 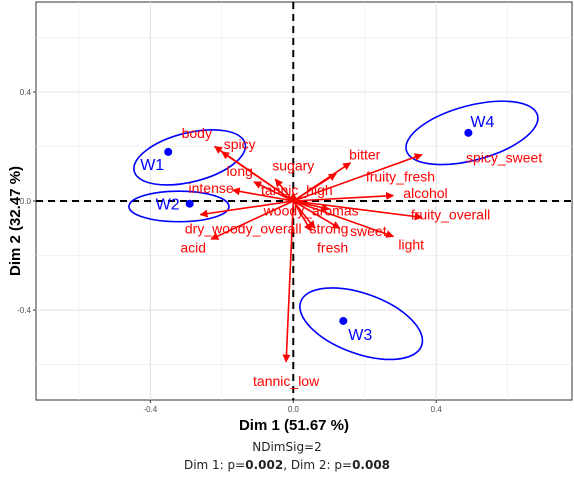 I want to click on attribute-label-woody-aromas: woody_aromas, so click(x=311, y=211).